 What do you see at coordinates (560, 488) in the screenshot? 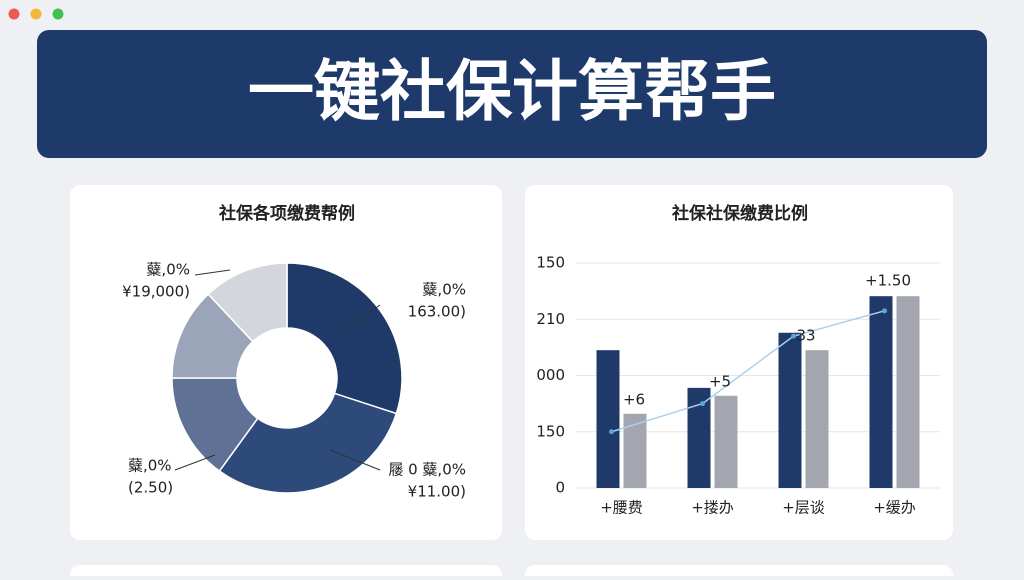
I see `y-tick-label: 0` at bounding box center [560, 488].